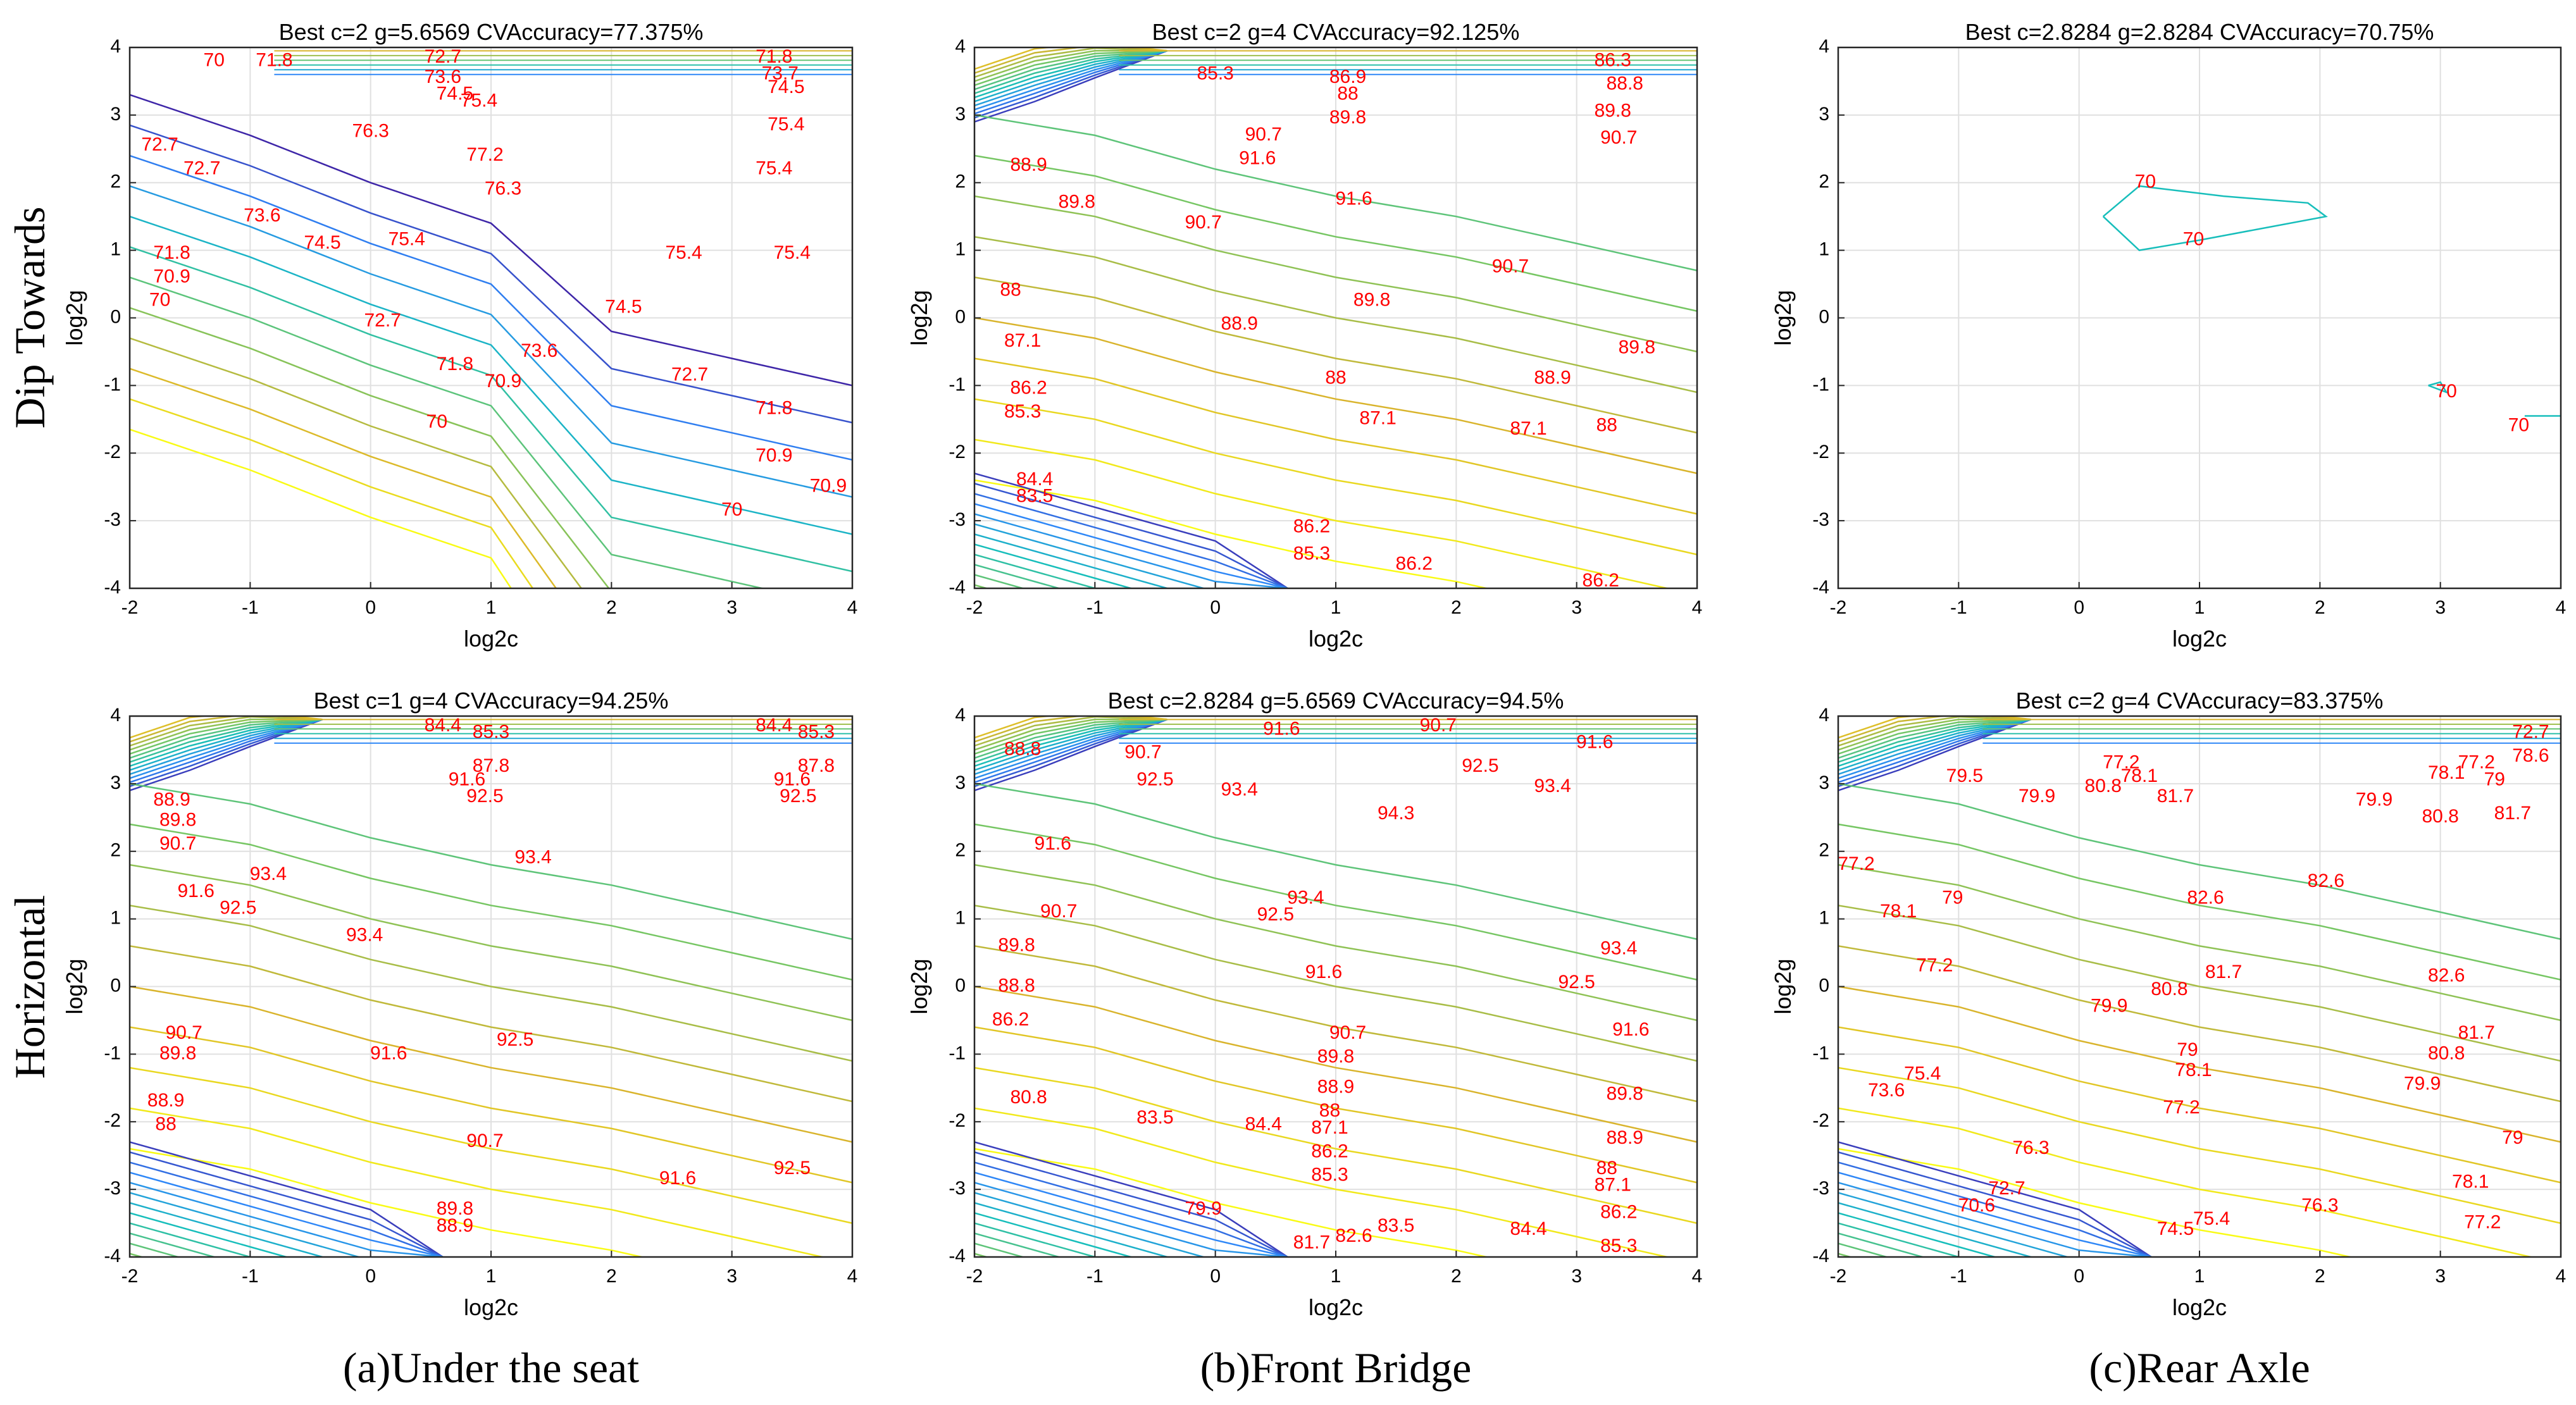 This screenshot has width=2576, height=1405. Describe the element at coordinates (1330, 1175) in the screenshot. I see `contour-level-label: 85.3` at that location.